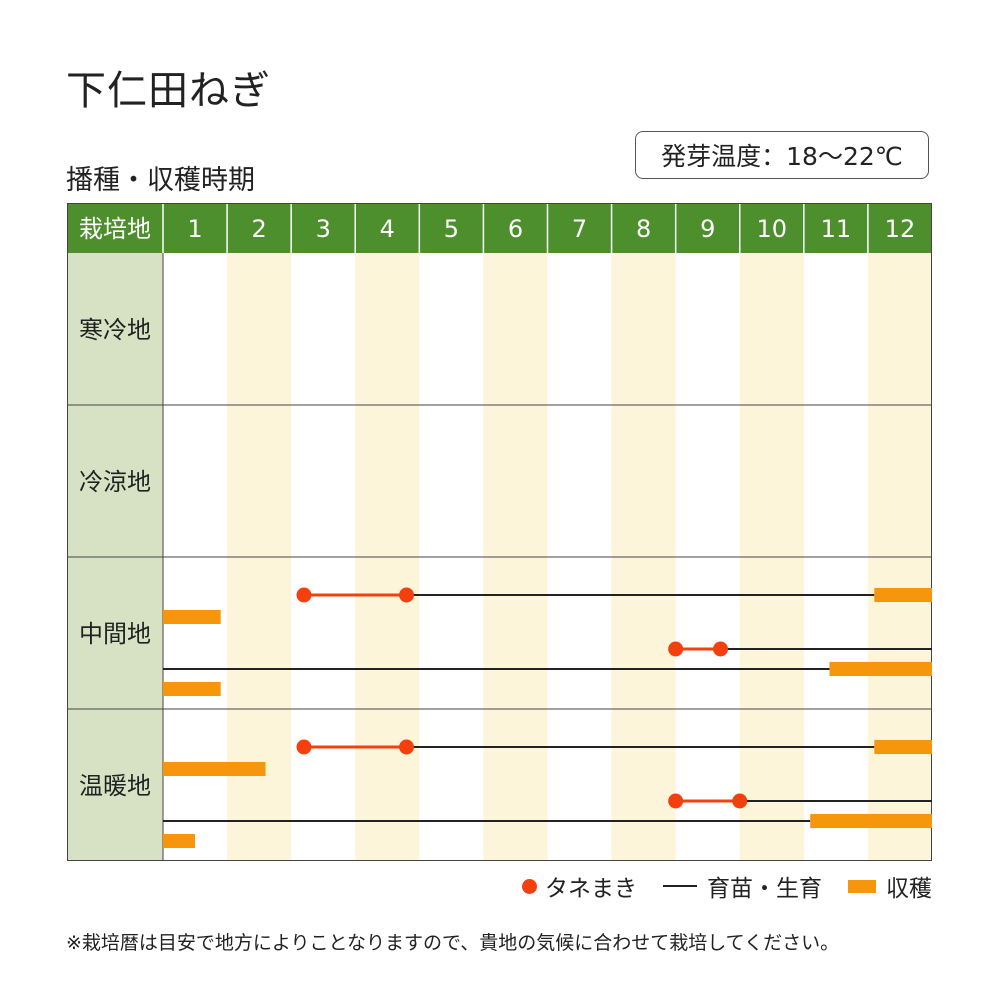 This screenshot has height=1000, width=1000. What do you see at coordinates (387, 229) in the screenshot?
I see `month-label-4: 4` at bounding box center [387, 229].